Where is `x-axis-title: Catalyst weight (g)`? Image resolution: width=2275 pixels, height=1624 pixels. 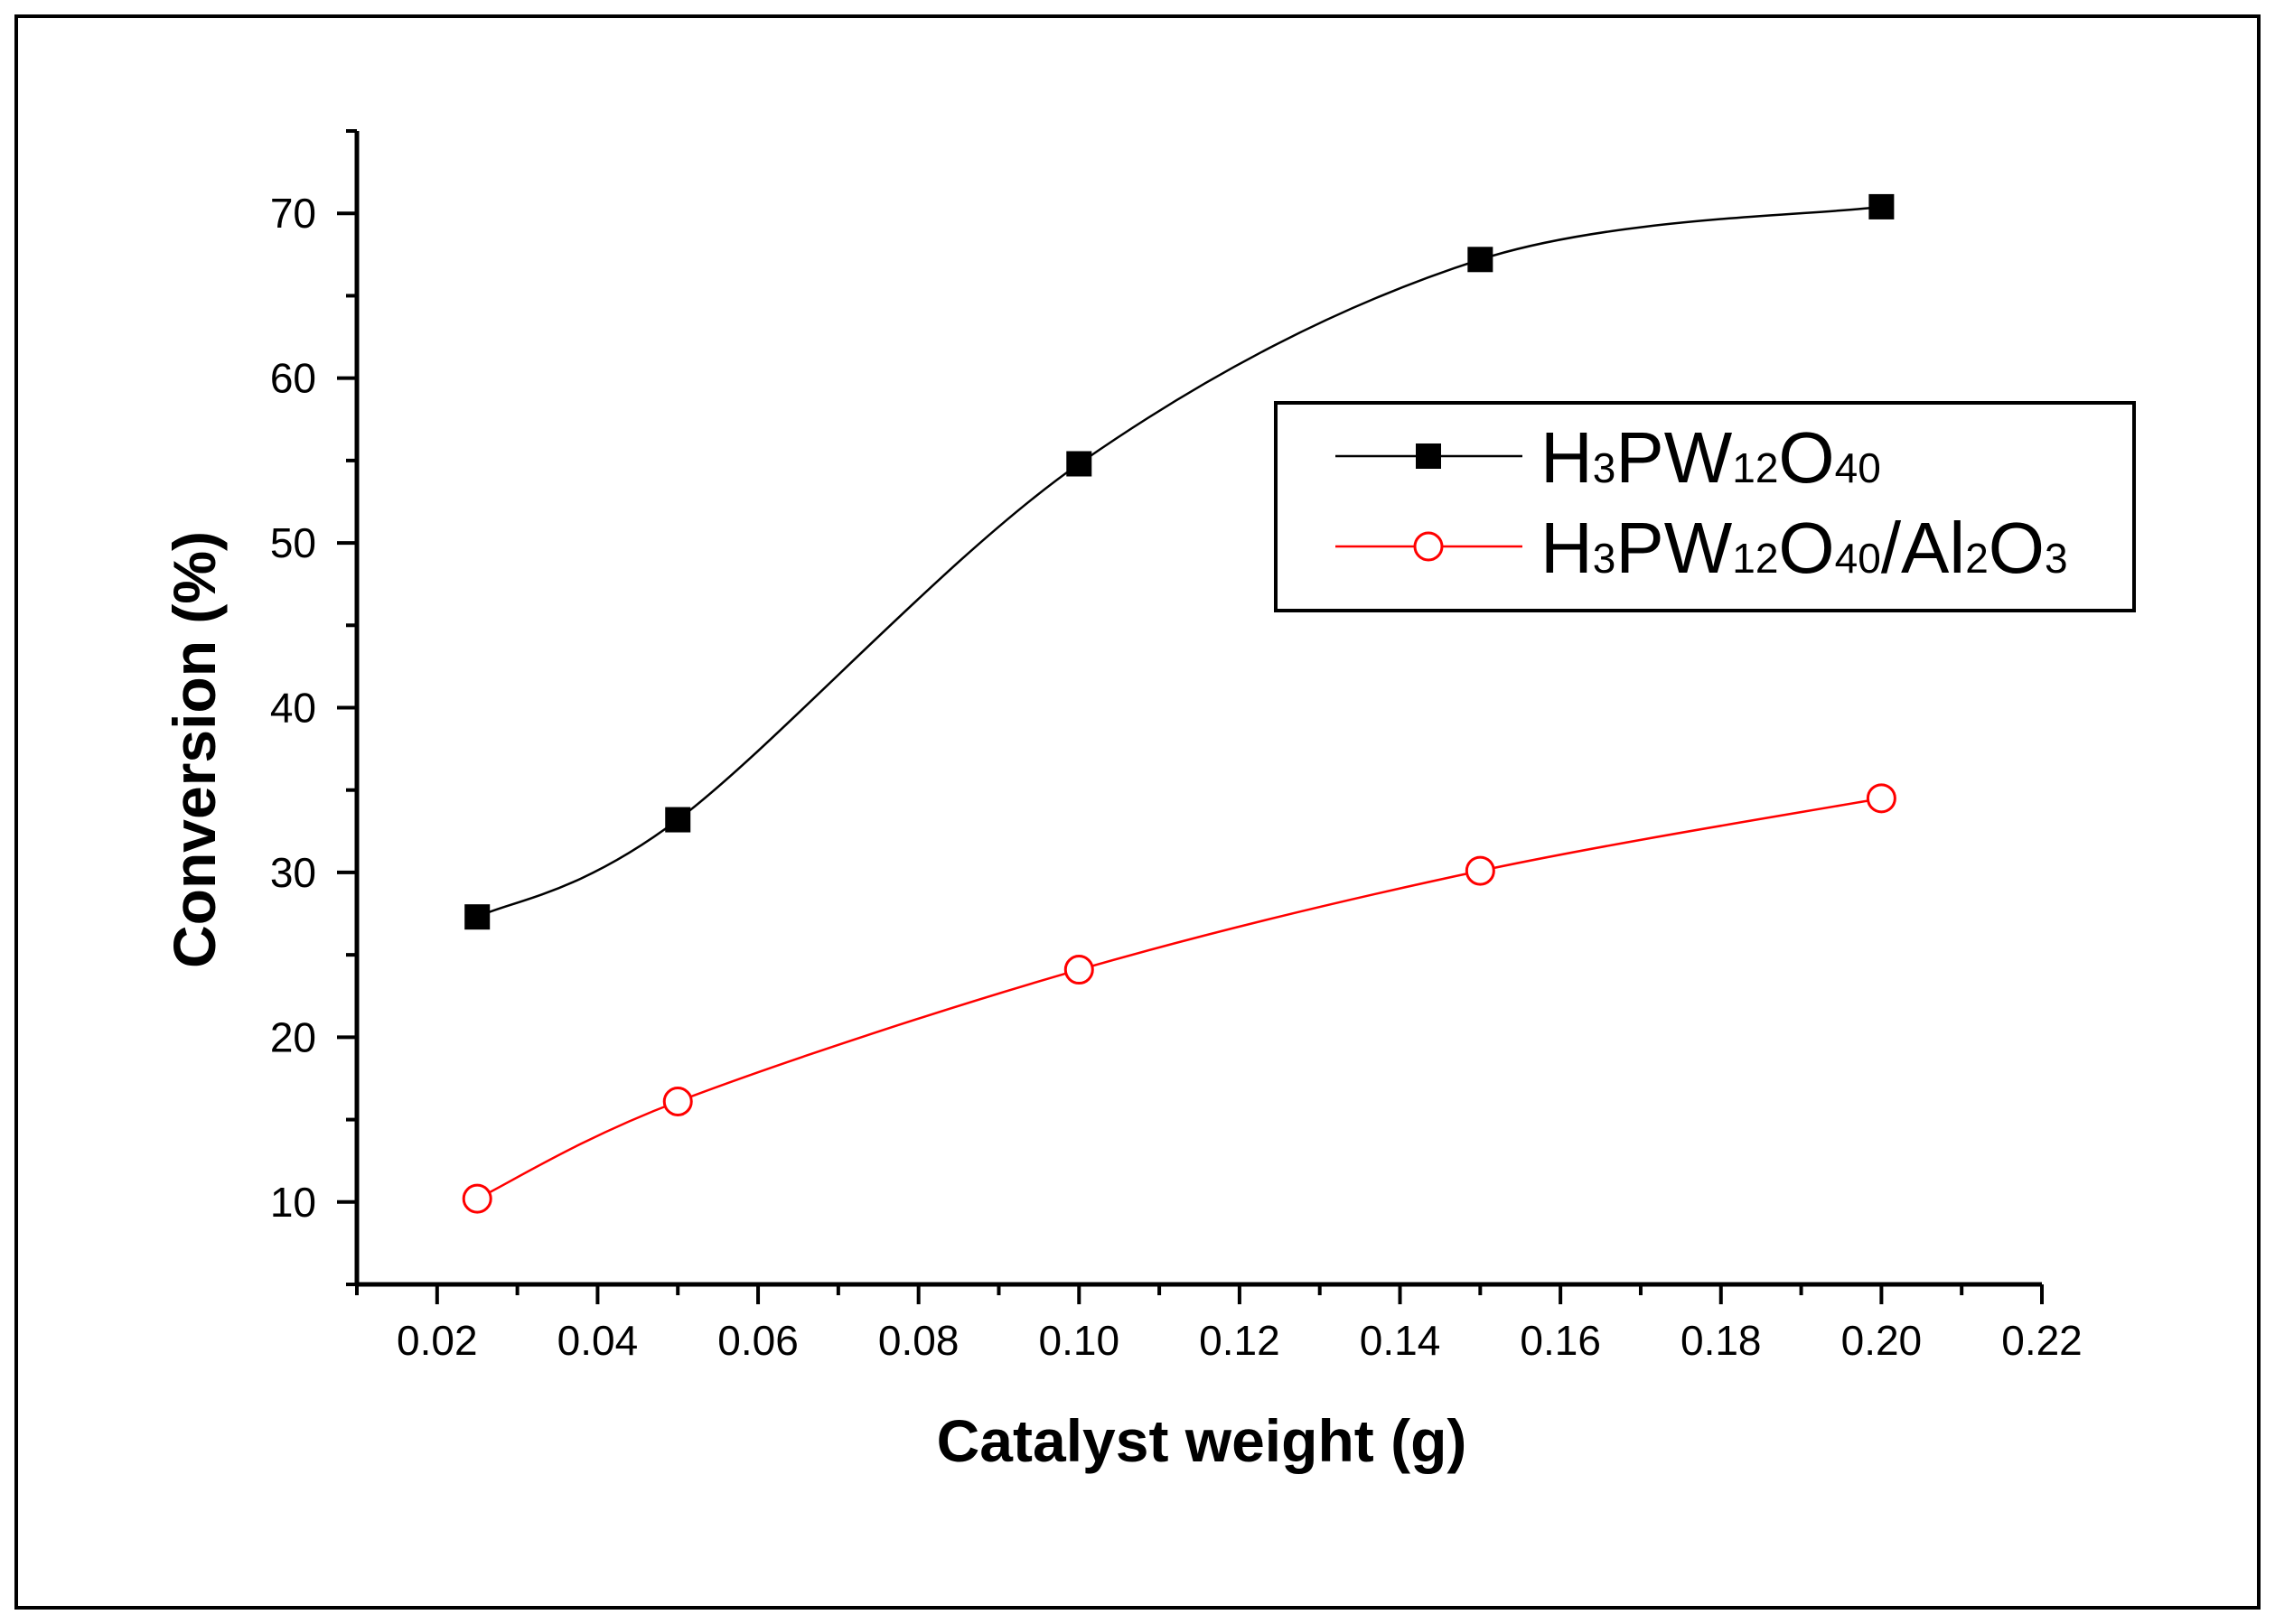
x-axis-title: Catalyst weight (g) is located at coordinates (1202, 1440).